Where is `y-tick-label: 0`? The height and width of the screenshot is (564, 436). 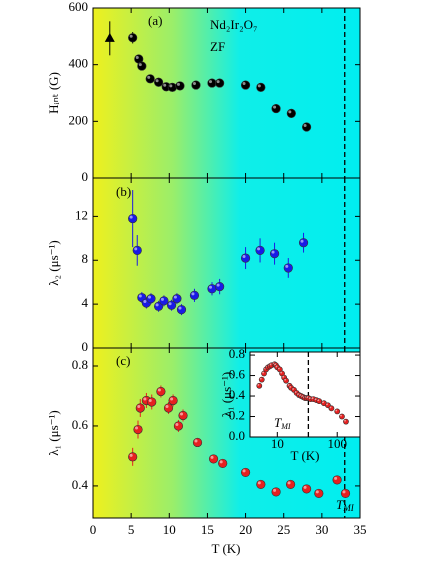
y-tick-label: 0 is located at coordinates (85, 346).